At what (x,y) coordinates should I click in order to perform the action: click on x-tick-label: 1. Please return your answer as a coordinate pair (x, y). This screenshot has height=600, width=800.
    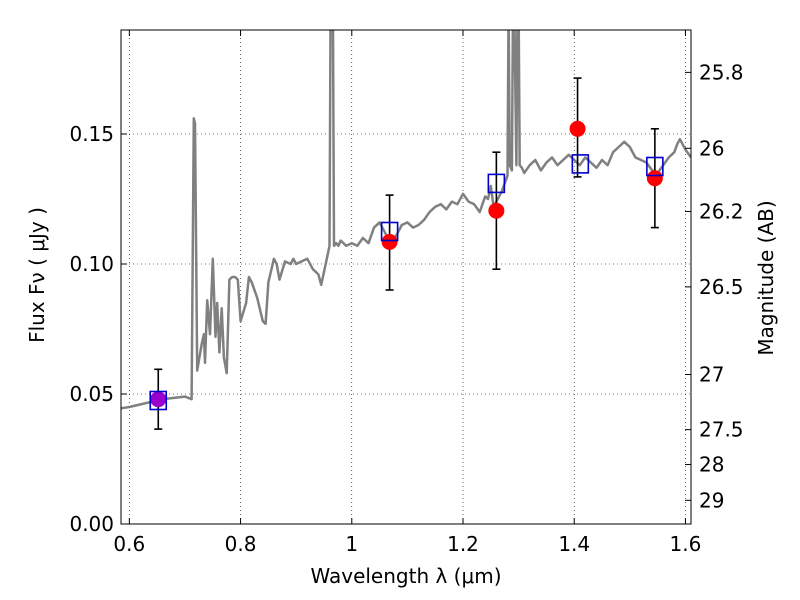
    Looking at the image, I should click on (351, 544).